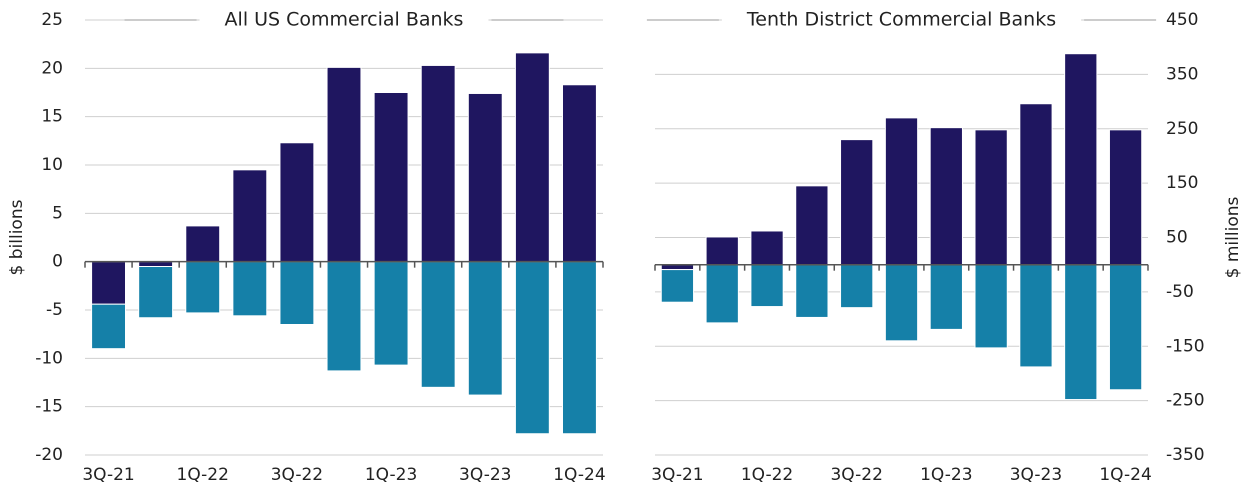  I want to click on y-tick-label: 25, so click(52, 20).